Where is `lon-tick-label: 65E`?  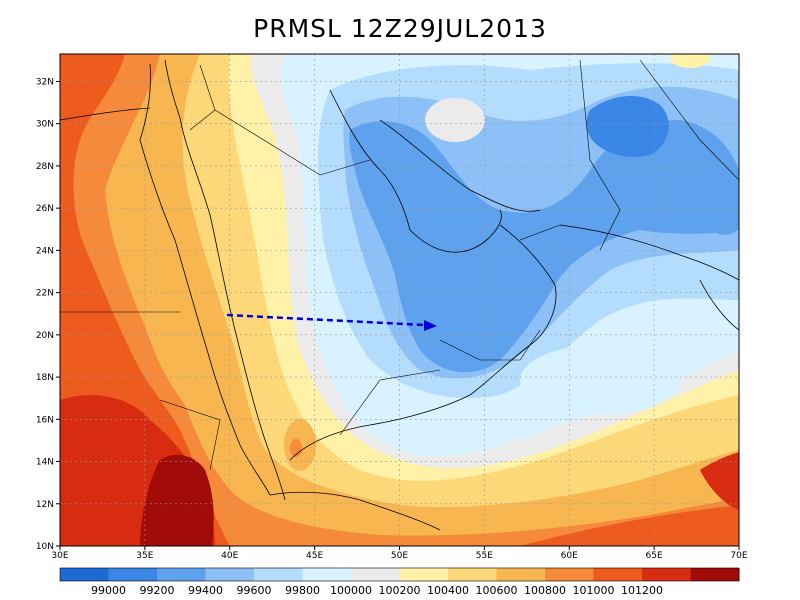
lon-tick-label: 65E is located at coordinates (654, 556).